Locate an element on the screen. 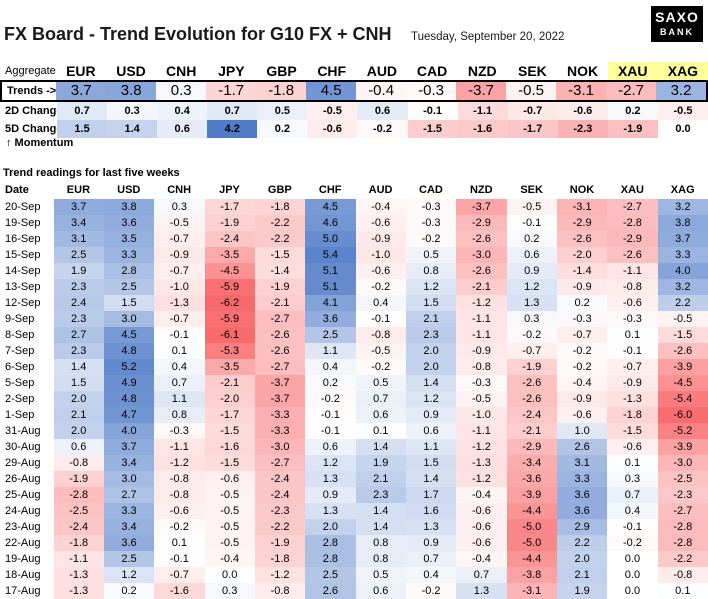  reading-cell-jpy: -2.1 is located at coordinates (229, 383).